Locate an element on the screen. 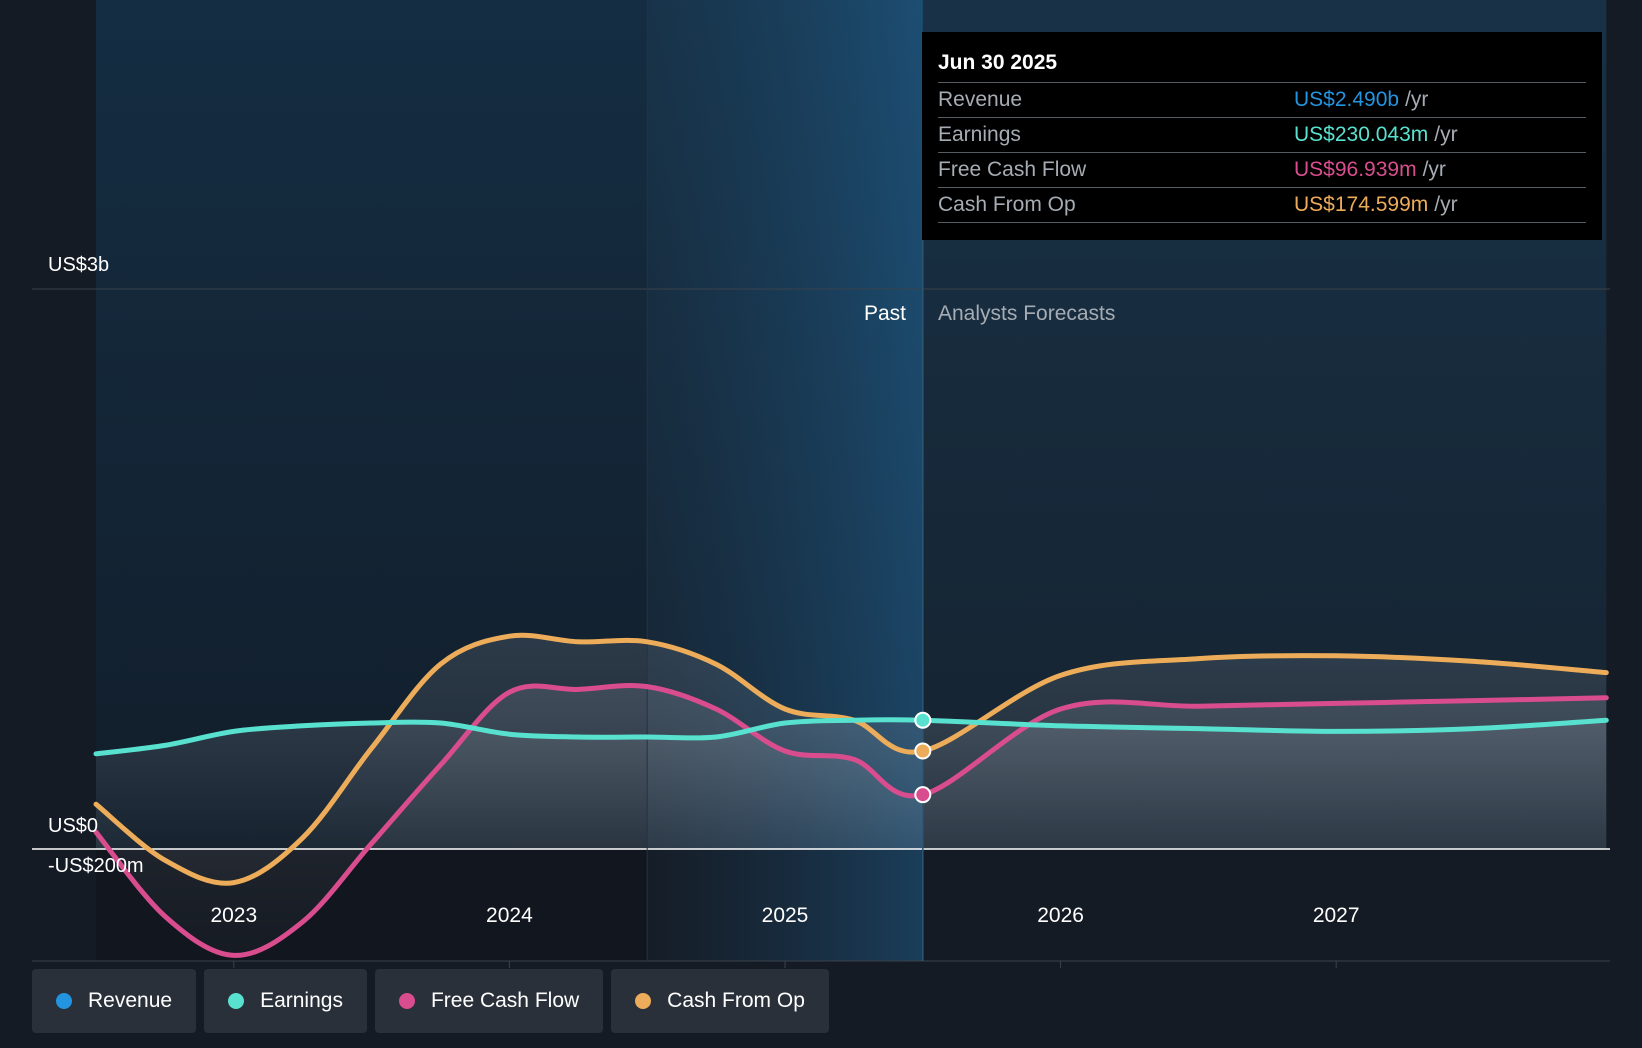 The width and height of the screenshot is (1642, 1048). legend-label: Earnings is located at coordinates (301, 1000).